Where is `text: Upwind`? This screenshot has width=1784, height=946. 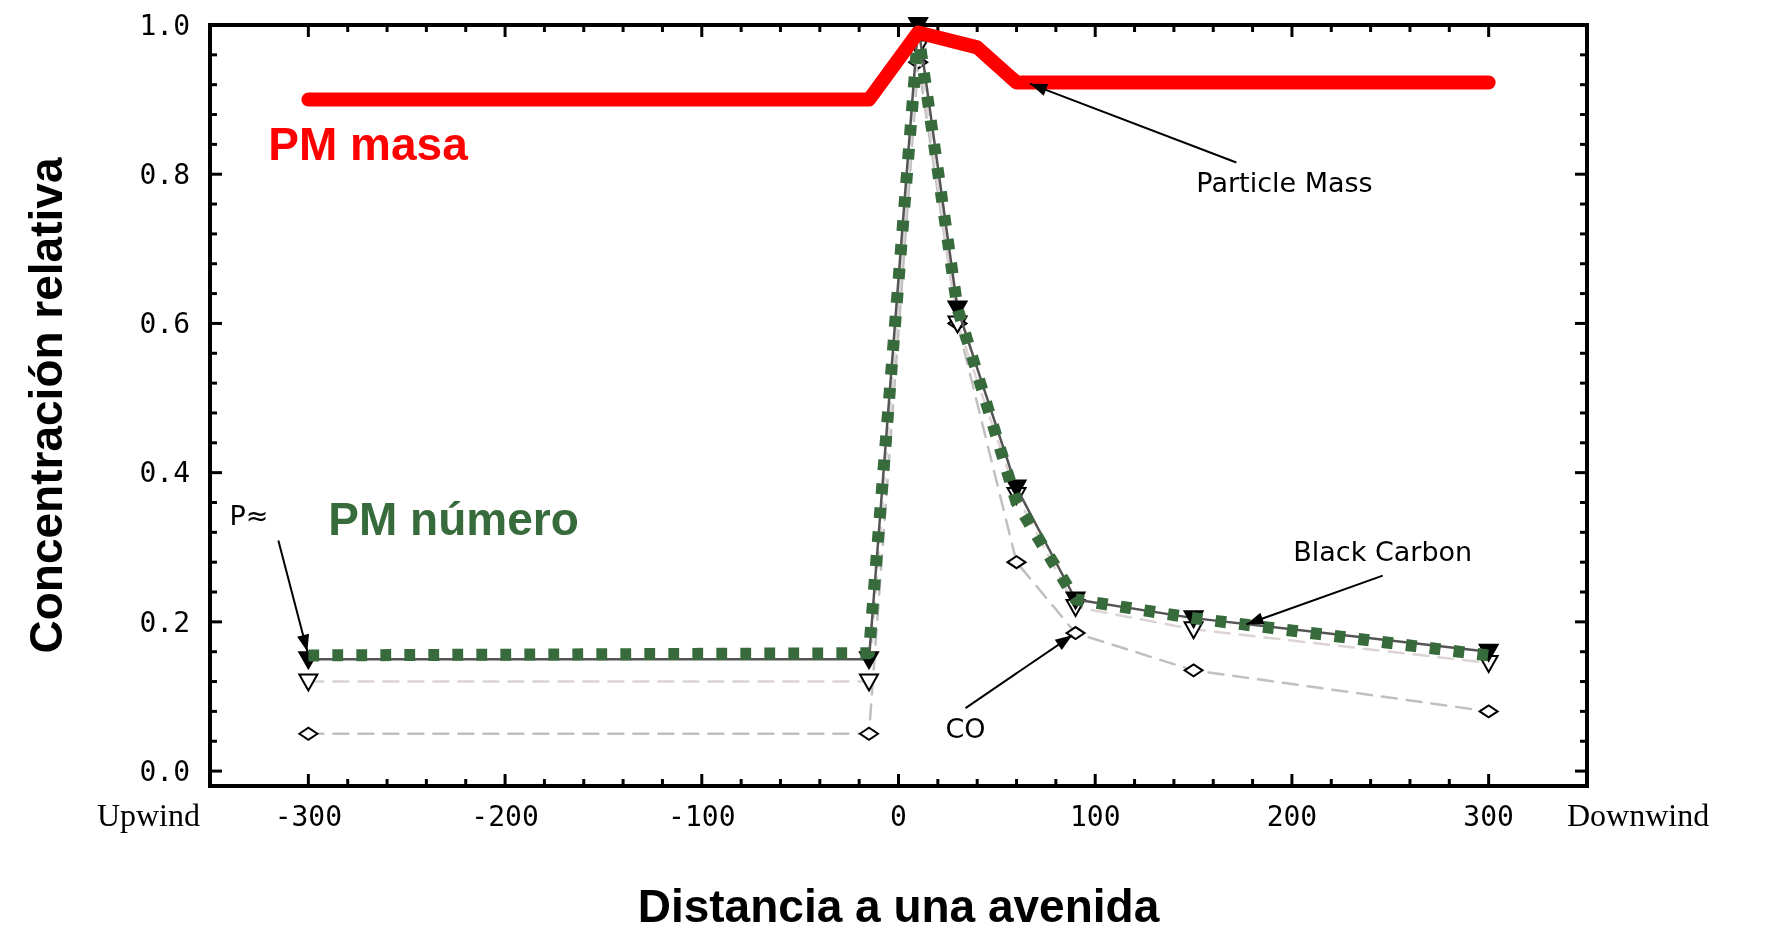
text: Upwind is located at coordinates (148, 815).